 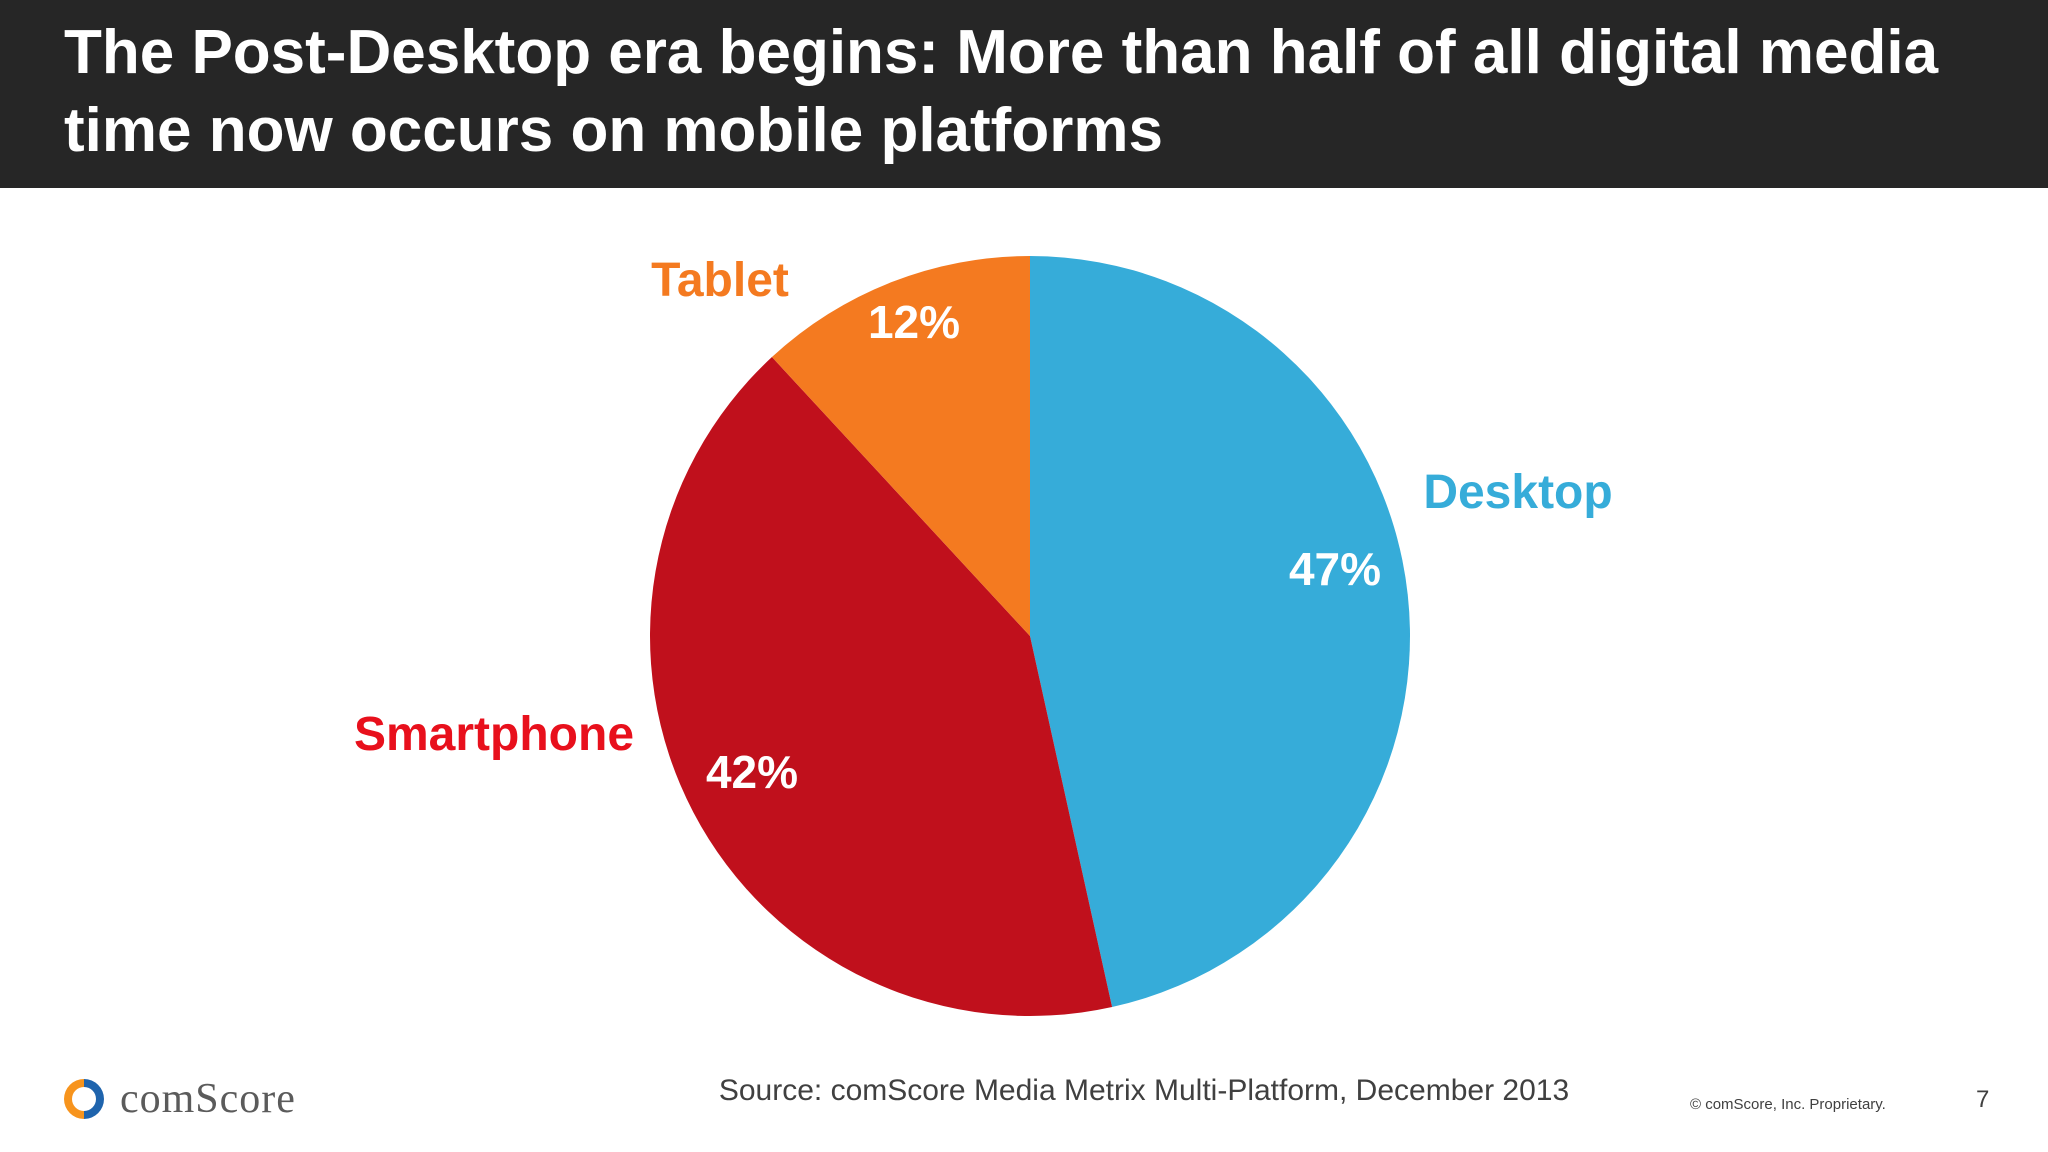 What do you see at coordinates (1220, 632) in the screenshot?
I see `pie-slice-desktop` at bounding box center [1220, 632].